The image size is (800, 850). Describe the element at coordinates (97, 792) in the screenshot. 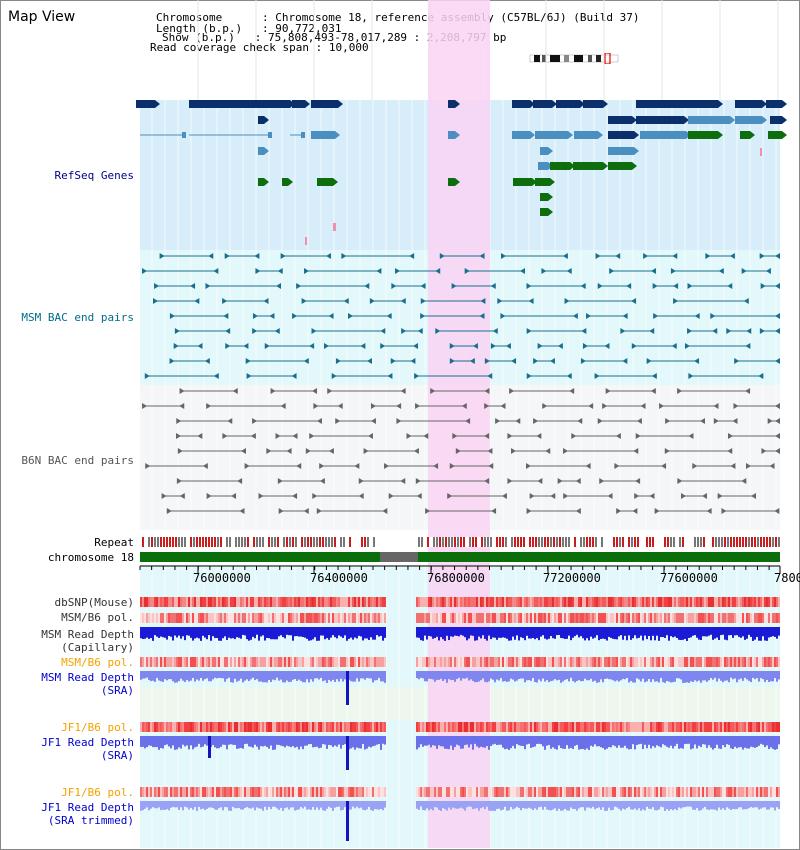

I see `track-label-jf1-b6-pol-2: JF1/B6 pol.` at that location.